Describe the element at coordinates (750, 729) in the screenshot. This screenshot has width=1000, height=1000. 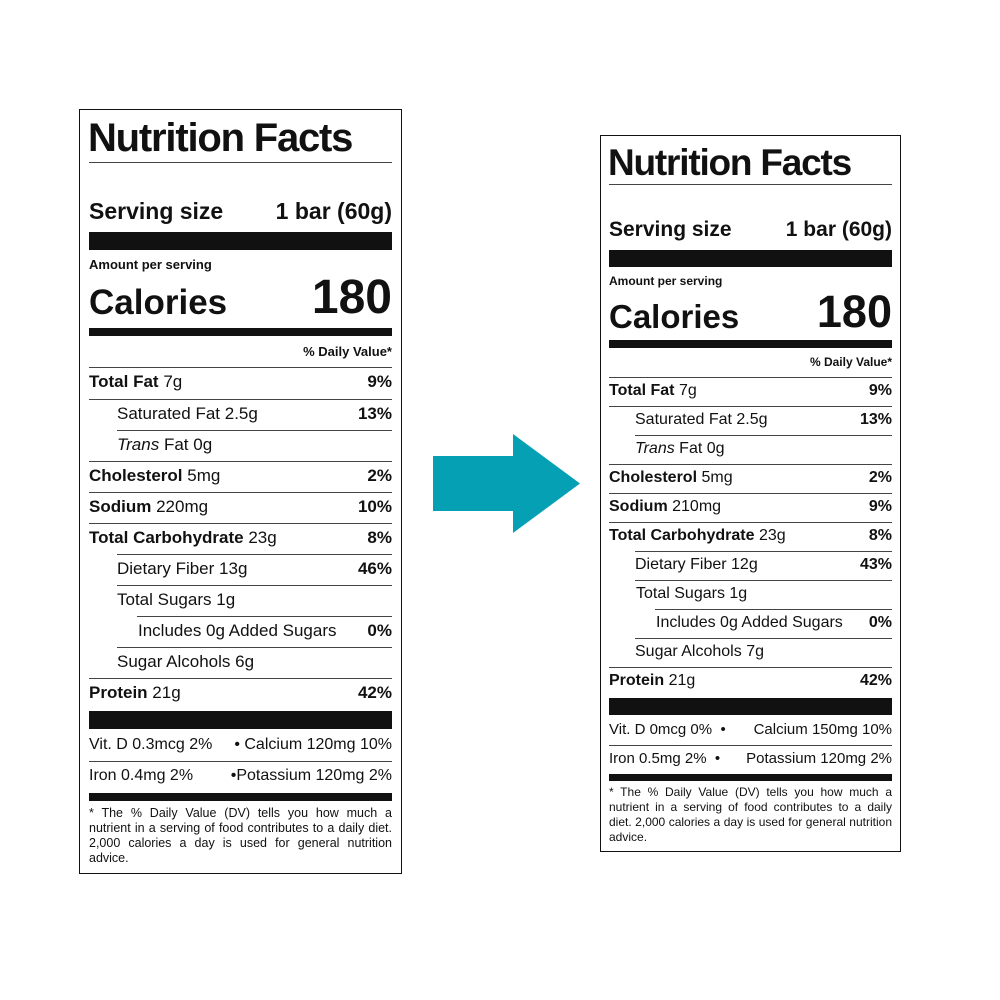
I see `vitamin-row-1: Vit. D 0mcg 0% • Calcium 150mg 10%` at that location.